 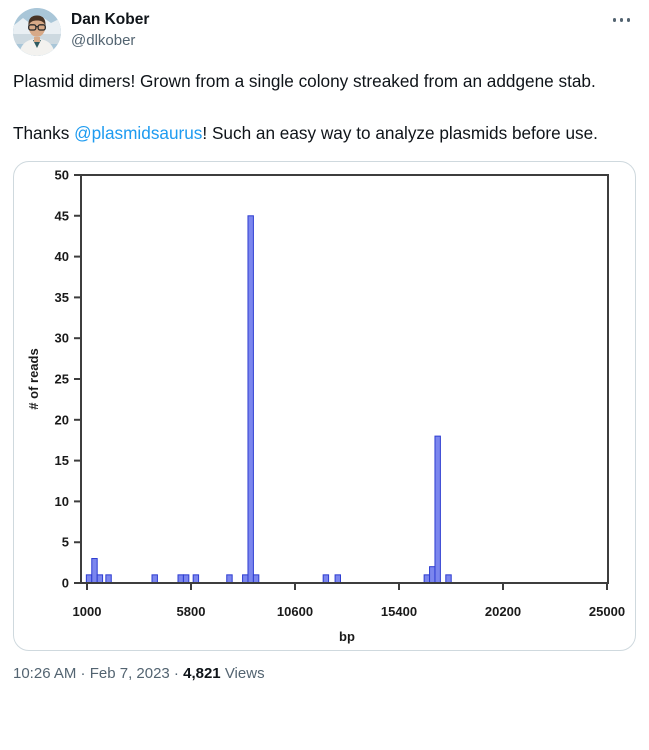 What do you see at coordinates (295, 611) in the screenshot?
I see `x-tick-label: 10600` at bounding box center [295, 611].